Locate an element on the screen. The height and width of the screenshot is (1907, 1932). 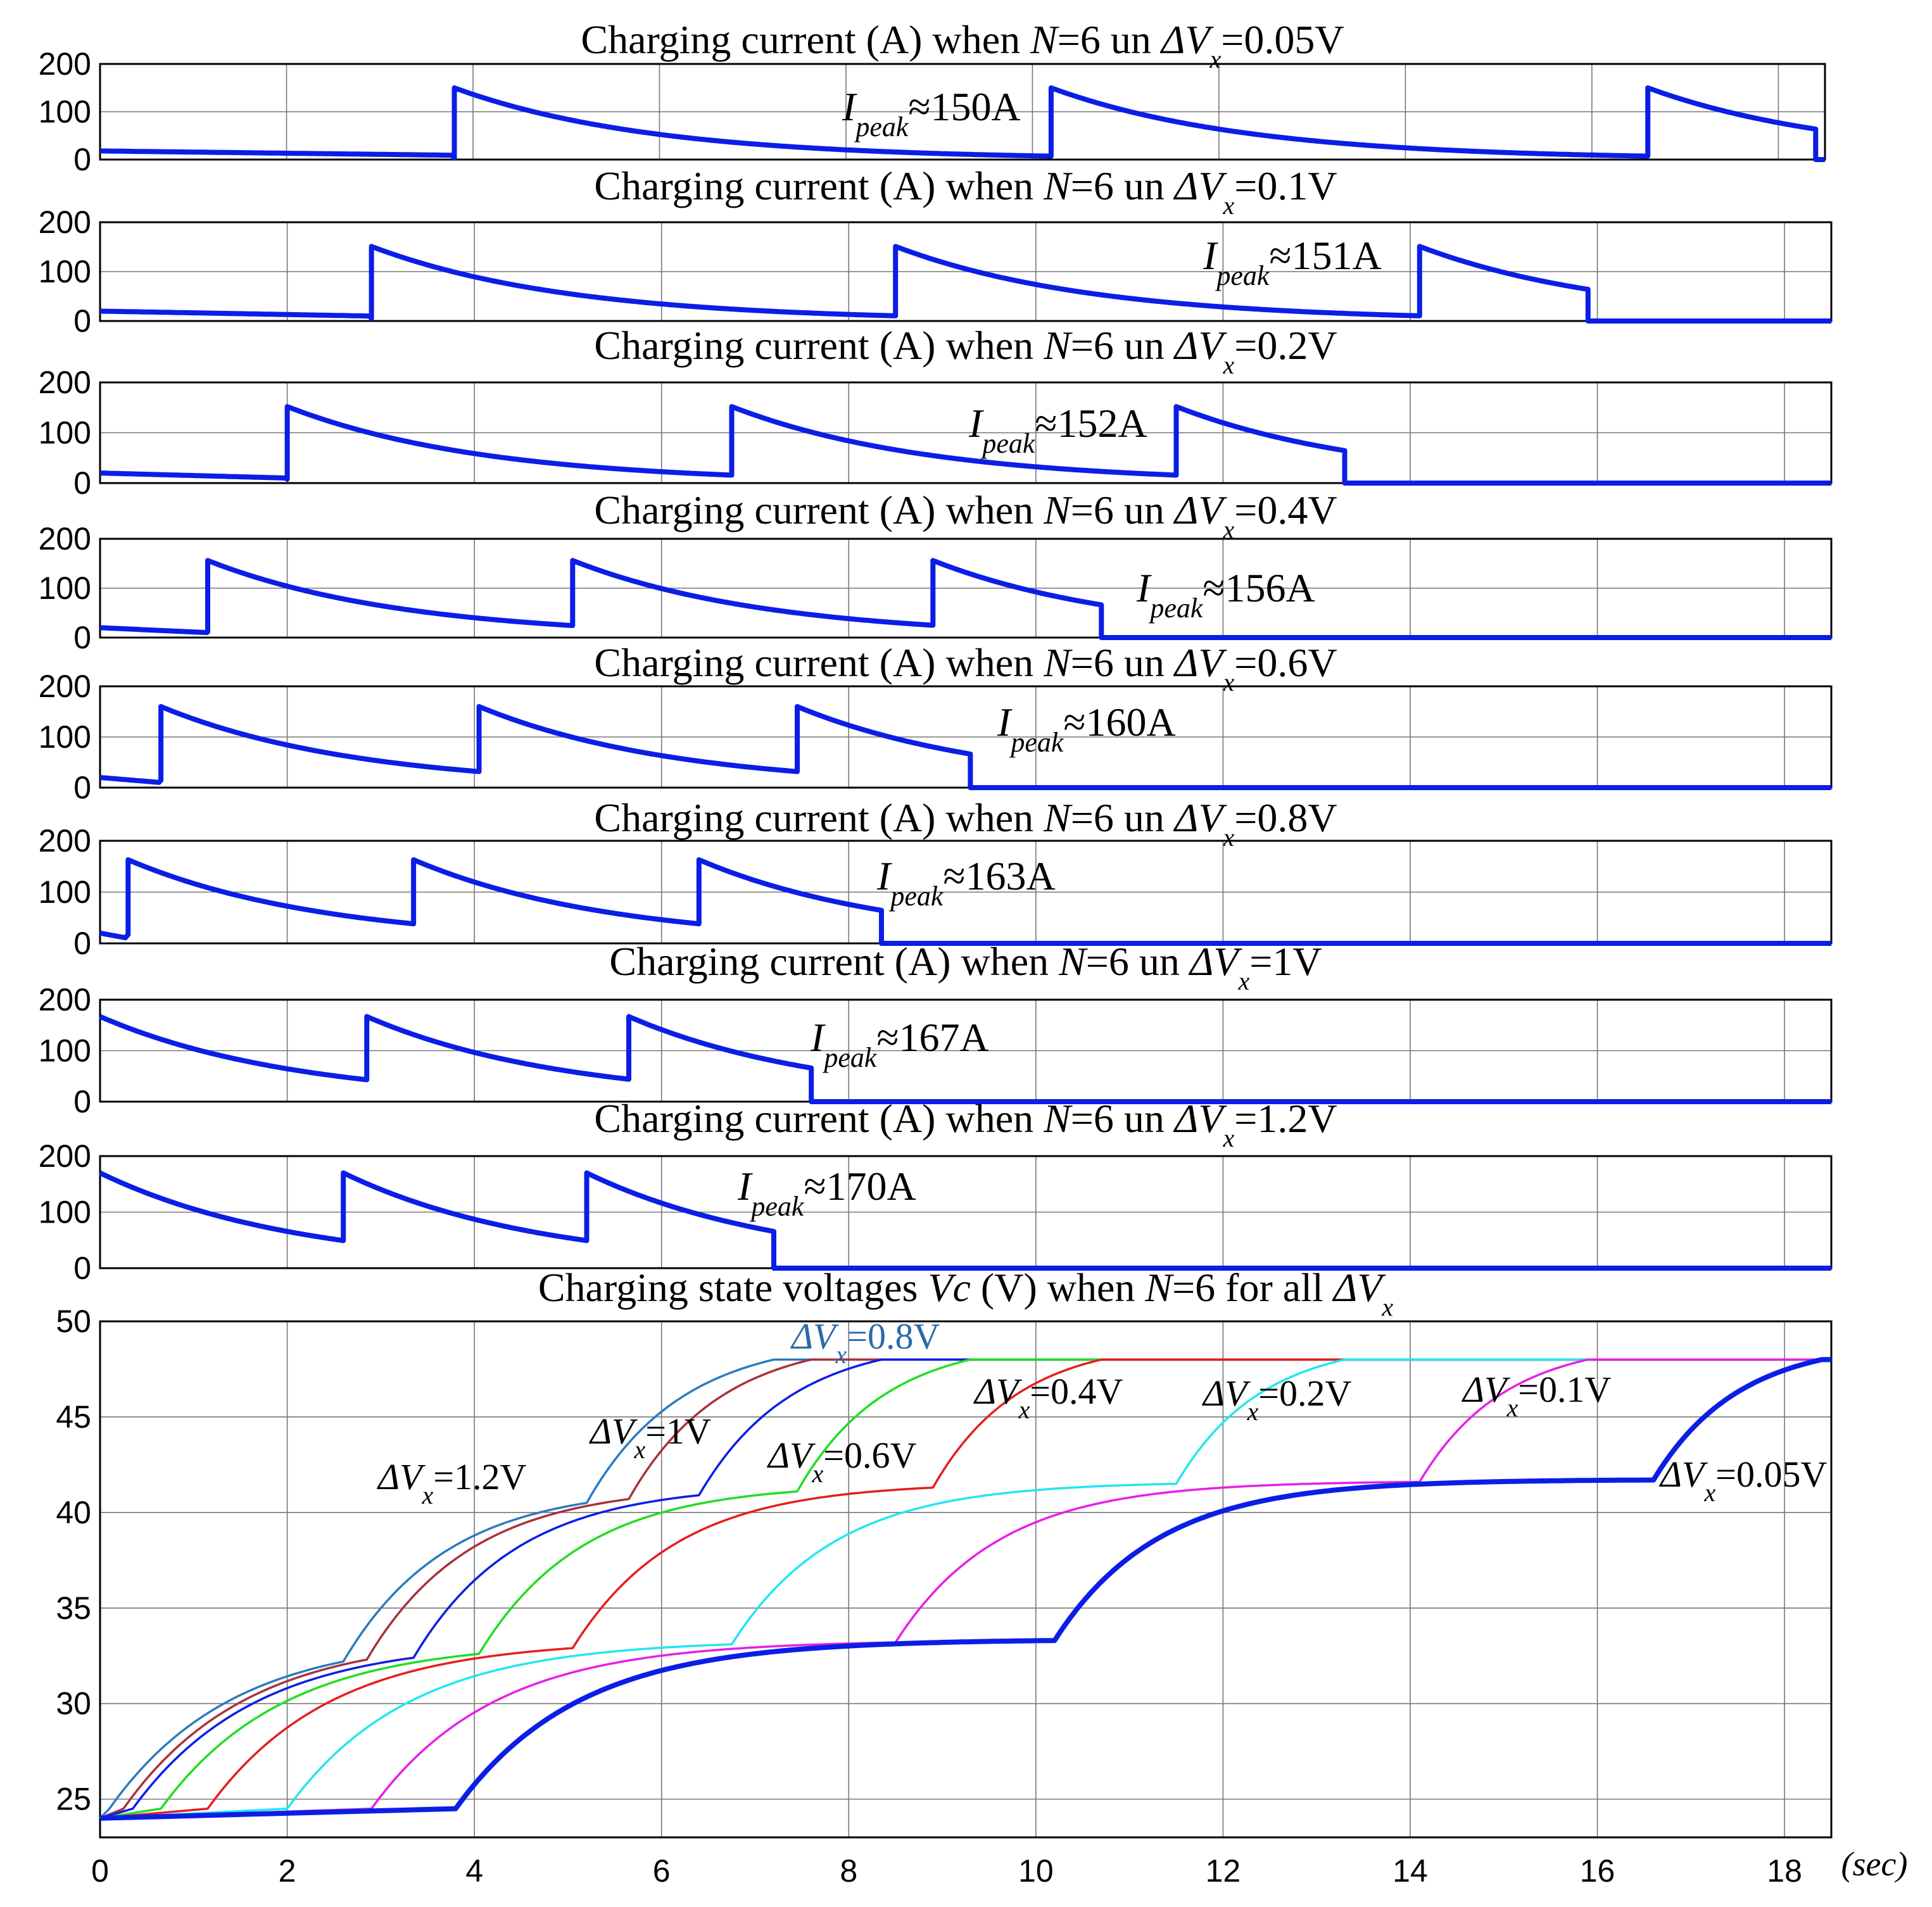
panel-title-1-part: ΔV is located at coordinates (1187, 39).